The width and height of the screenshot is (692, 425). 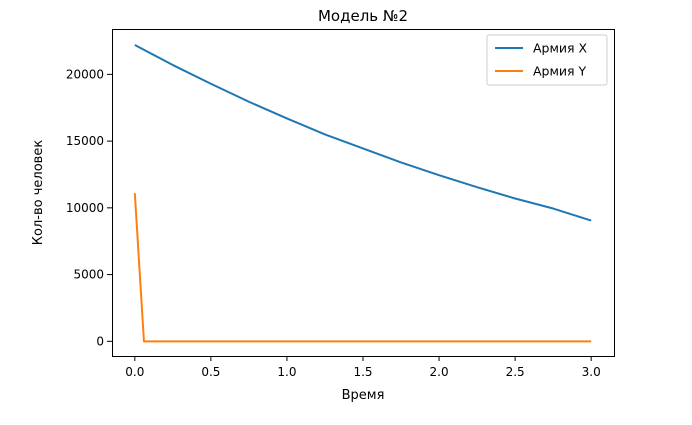 What do you see at coordinates (88, 275) in the screenshot?
I see `y-tick-label: 5000` at bounding box center [88, 275].